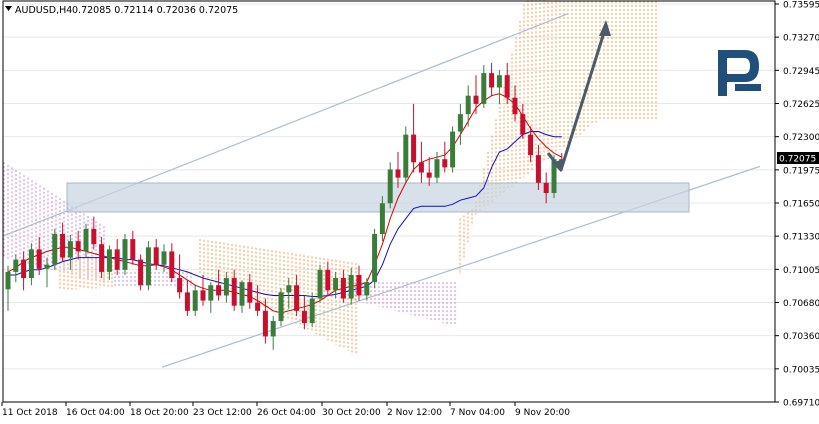 This screenshot has width=819, height=424. I want to click on y-tick-label: 0.73595, so click(801, 6).